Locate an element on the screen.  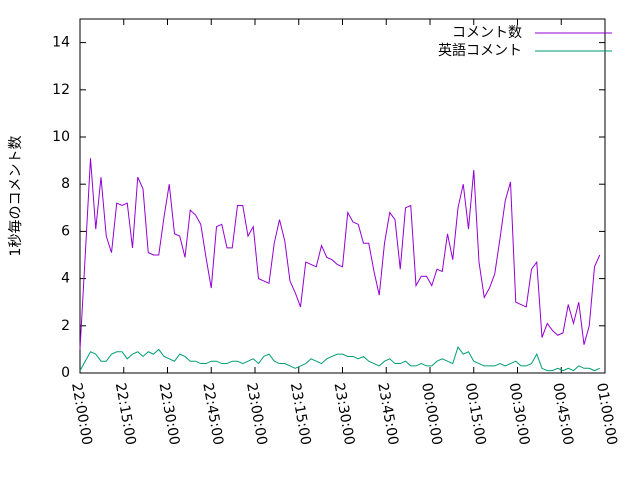
y-tick-label: 0 is located at coordinates (65, 373).